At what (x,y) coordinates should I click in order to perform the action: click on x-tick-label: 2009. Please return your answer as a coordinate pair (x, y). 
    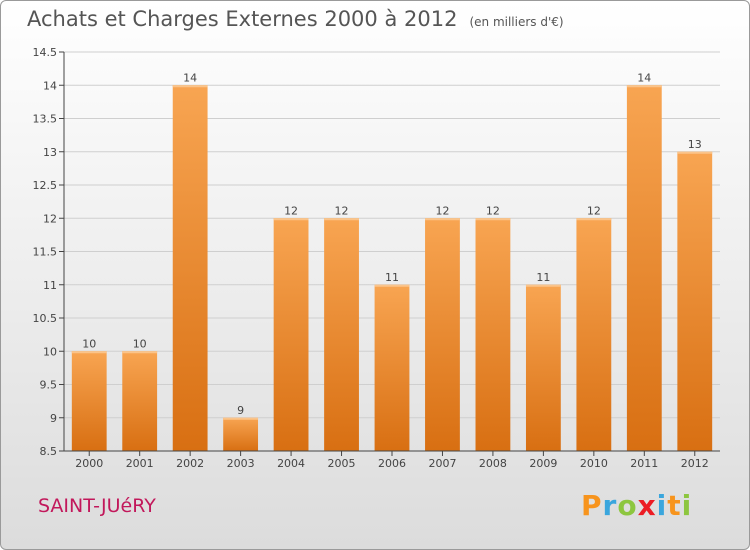
    Looking at the image, I should click on (543, 463).